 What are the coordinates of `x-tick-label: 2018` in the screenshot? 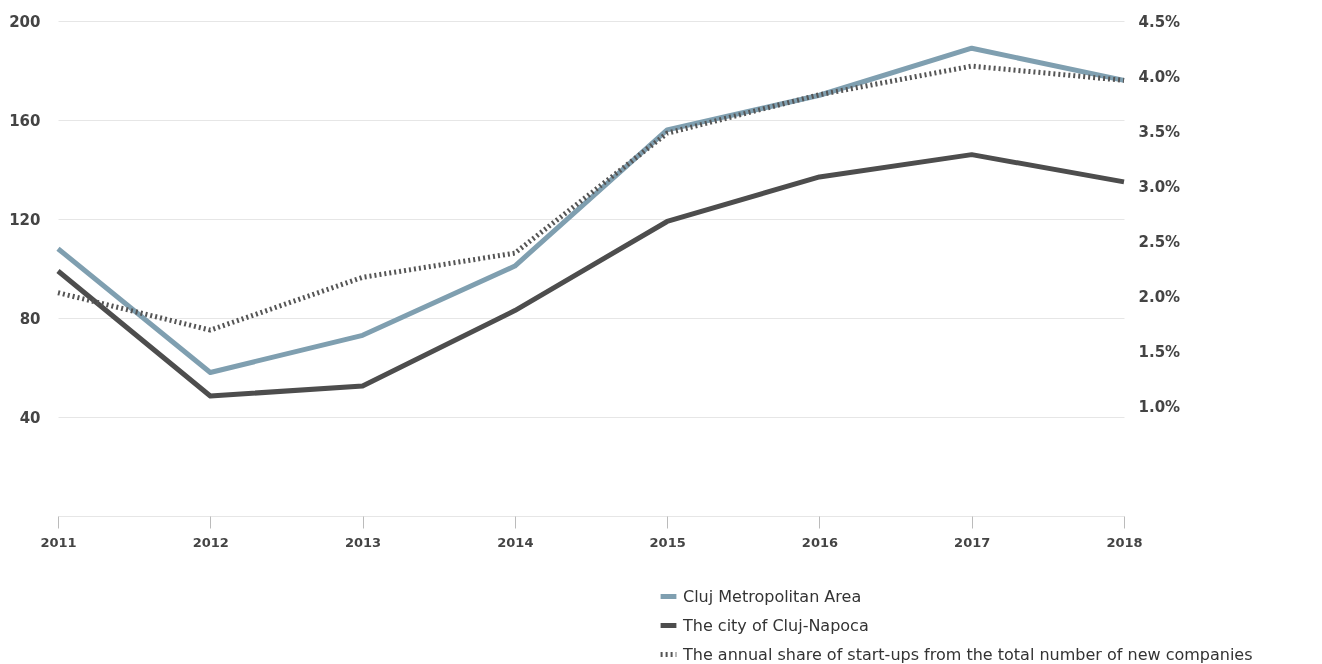 It's located at (1124, 542).